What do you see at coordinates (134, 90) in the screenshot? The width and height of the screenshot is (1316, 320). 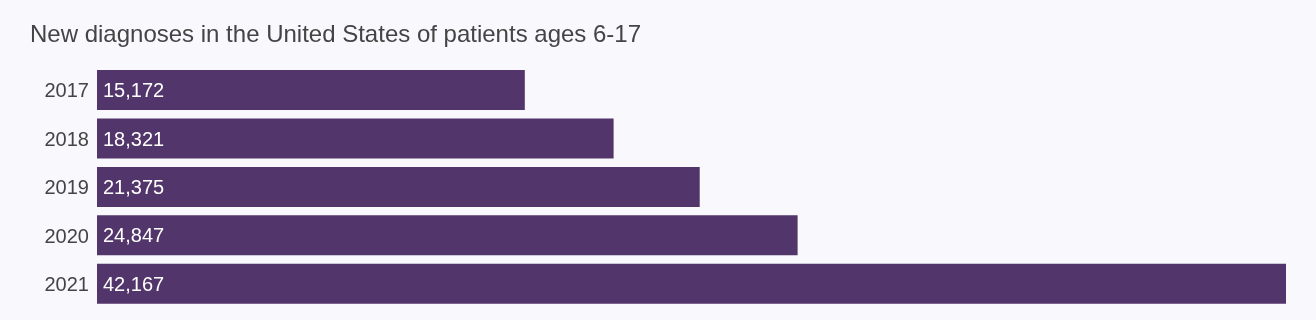 I see `data-label: 15,172` at bounding box center [134, 90].